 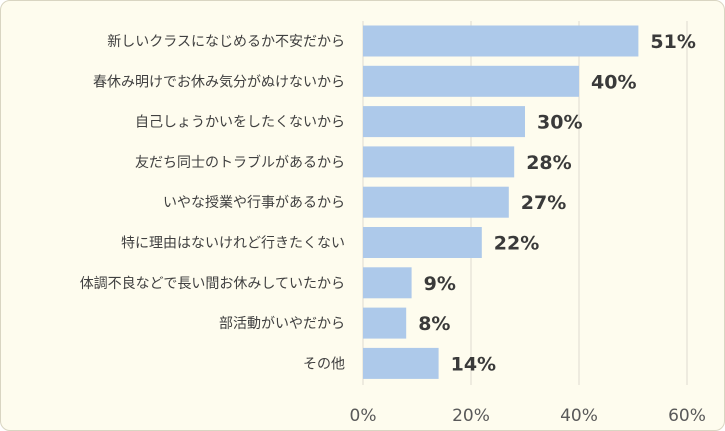 I want to click on category-label: 特に理由はないけれど行きたくない, so click(x=233, y=244).